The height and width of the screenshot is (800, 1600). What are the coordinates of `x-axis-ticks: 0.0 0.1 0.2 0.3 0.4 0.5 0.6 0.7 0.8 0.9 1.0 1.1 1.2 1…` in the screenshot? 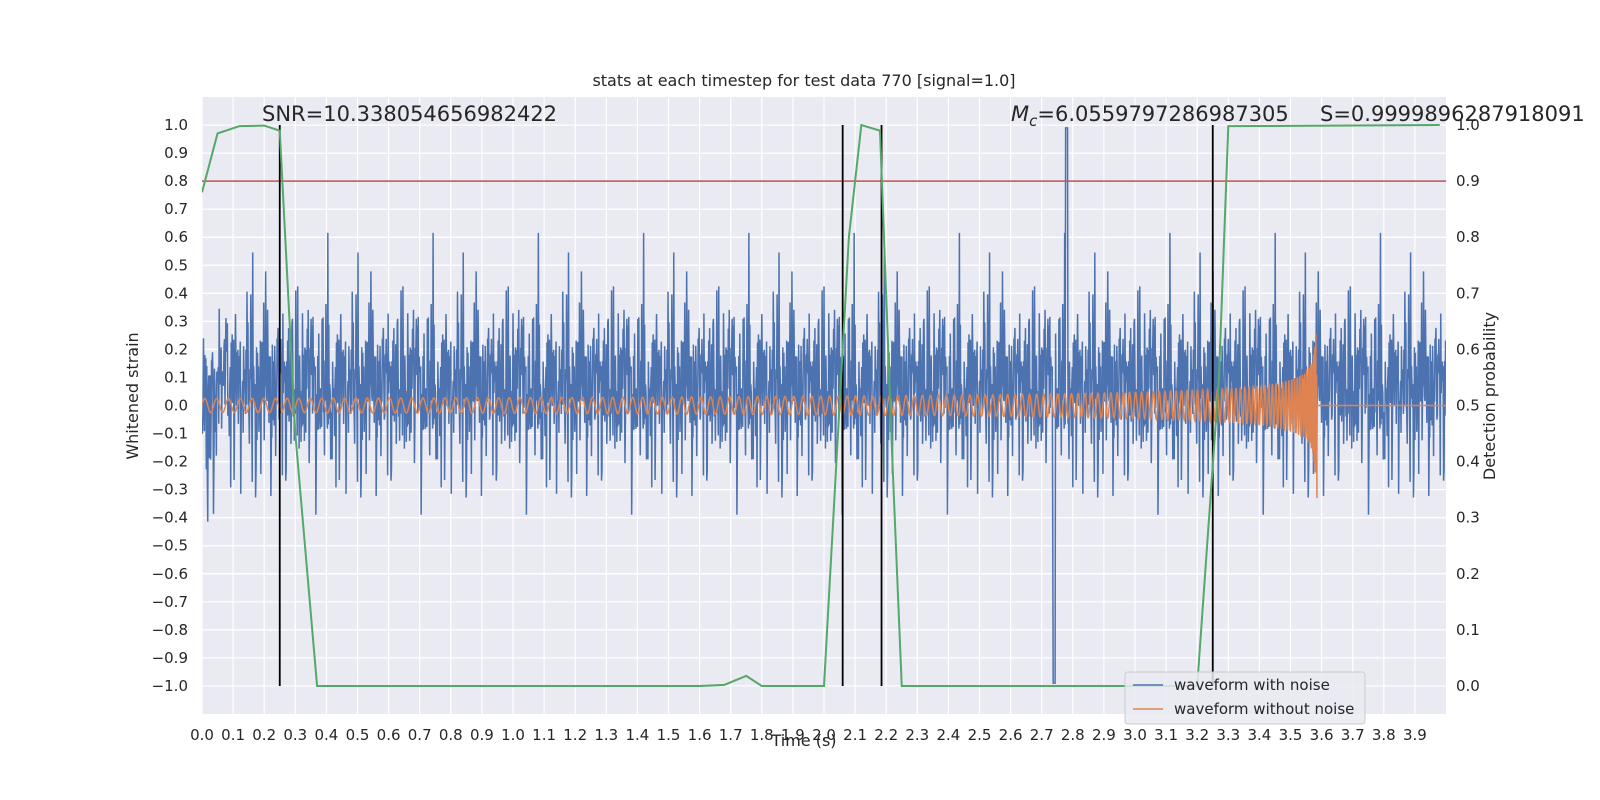 It's located at (808, 735).